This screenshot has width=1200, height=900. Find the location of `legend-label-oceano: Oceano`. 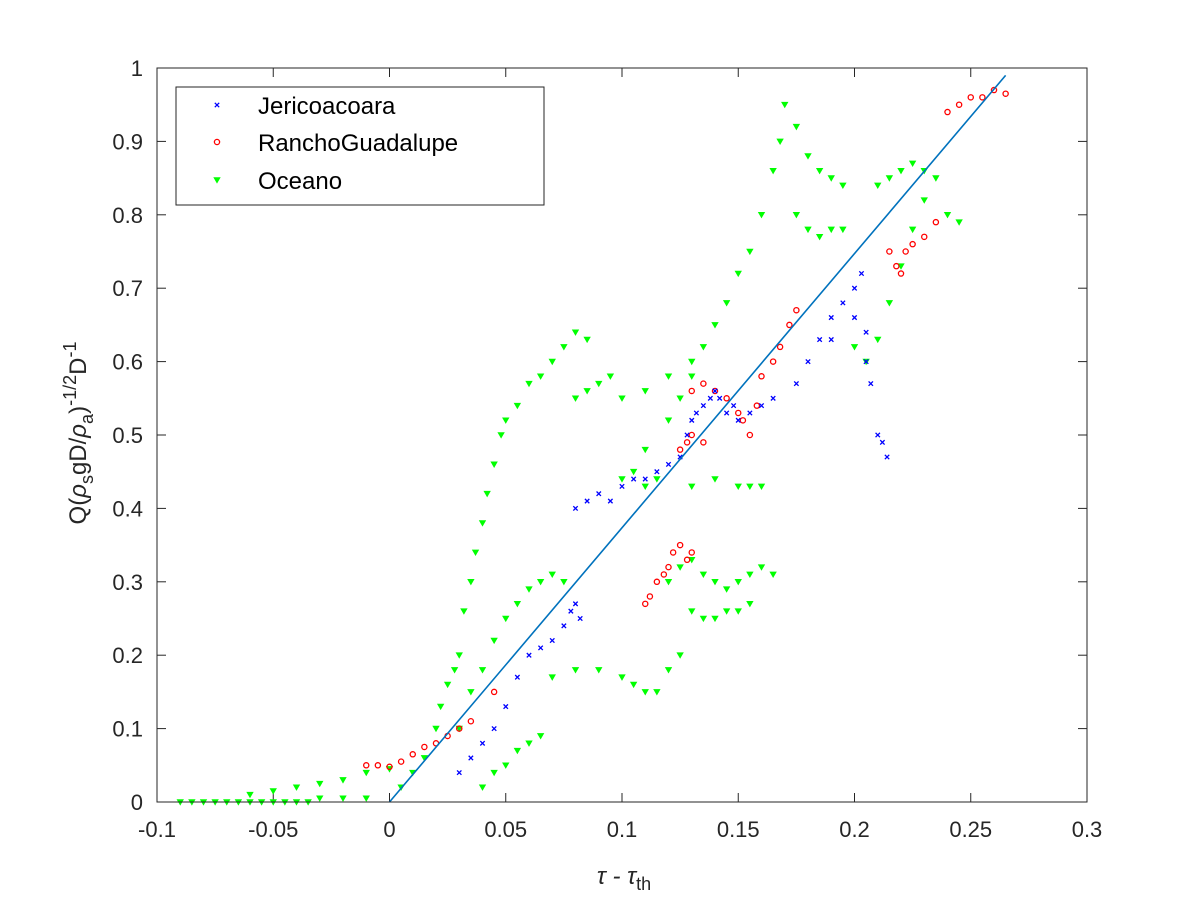

legend-label-oceano: Oceano is located at coordinates (300, 181).